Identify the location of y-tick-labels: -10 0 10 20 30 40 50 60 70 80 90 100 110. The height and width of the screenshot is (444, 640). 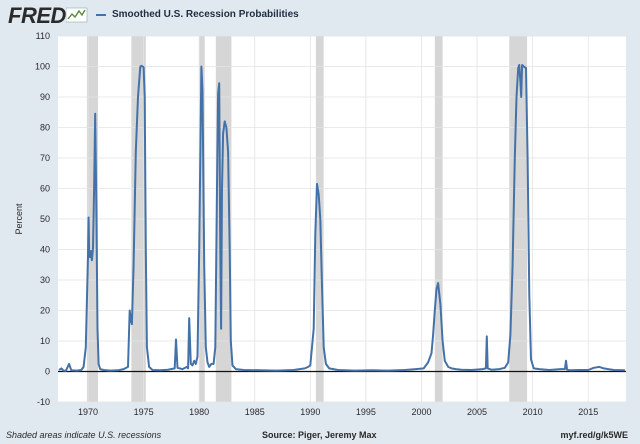
(42, 219).